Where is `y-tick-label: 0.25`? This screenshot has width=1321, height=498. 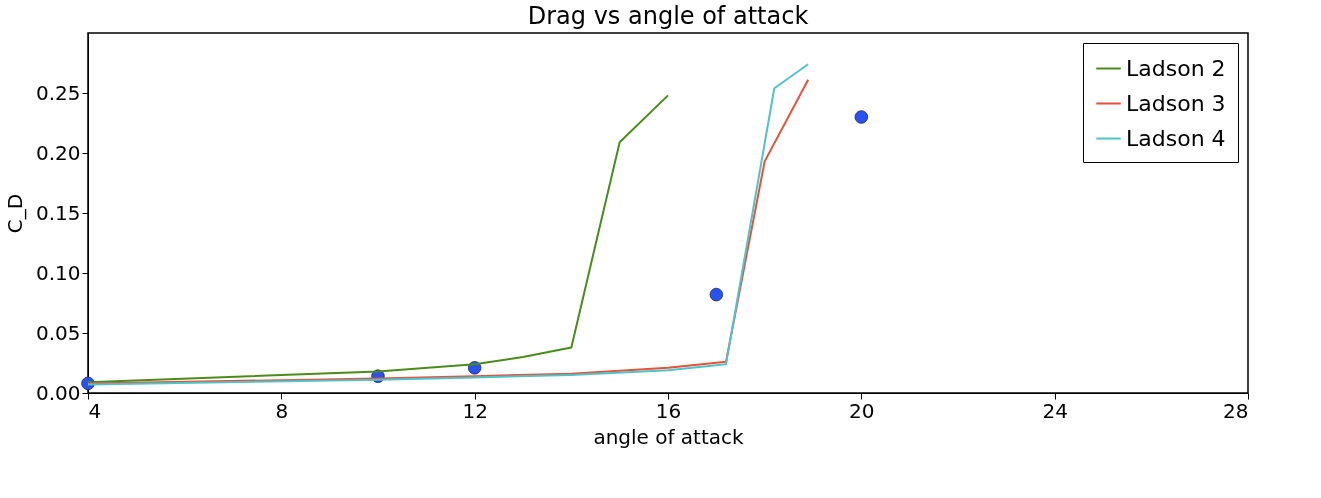 y-tick-label: 0.25 is located at coordinates (58, 92).